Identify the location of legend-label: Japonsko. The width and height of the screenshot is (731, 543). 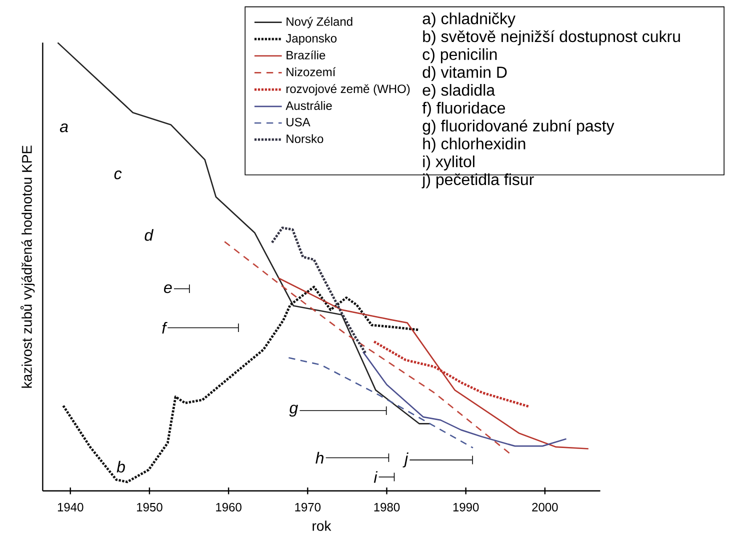
(311, 39).